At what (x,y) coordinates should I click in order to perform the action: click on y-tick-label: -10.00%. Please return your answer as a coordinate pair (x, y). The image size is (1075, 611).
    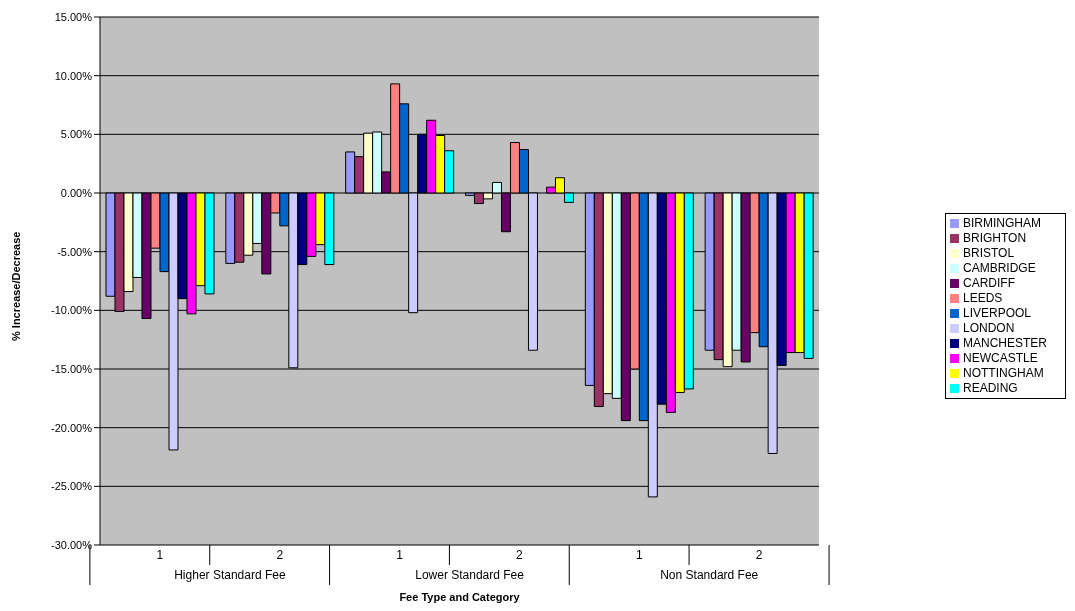
    Looking at the image, I should click on (72, 310).